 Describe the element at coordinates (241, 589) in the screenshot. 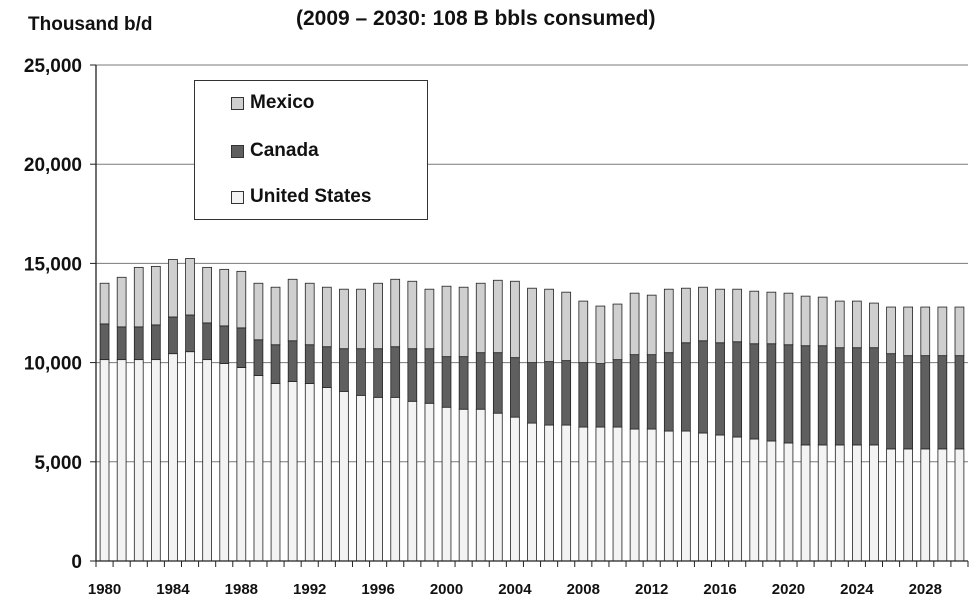

I see `x-tick-label: 1988` at that location.